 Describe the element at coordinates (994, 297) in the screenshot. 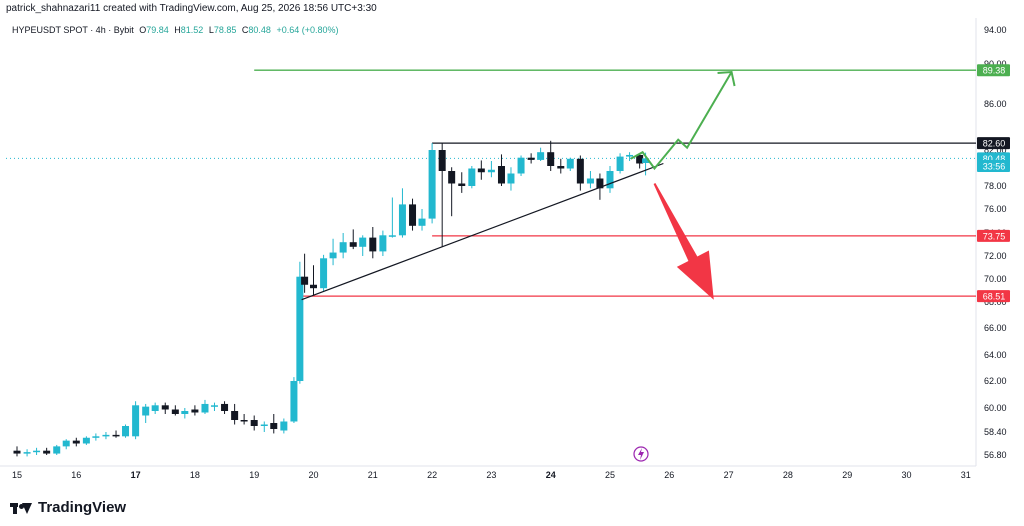

I see `price-label-text: 68.51` at that location.